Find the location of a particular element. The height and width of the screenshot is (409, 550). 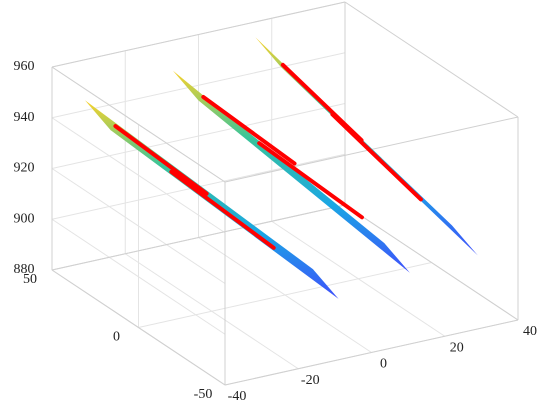

x-tick-label: 0 is located at coordinates (383, 364).